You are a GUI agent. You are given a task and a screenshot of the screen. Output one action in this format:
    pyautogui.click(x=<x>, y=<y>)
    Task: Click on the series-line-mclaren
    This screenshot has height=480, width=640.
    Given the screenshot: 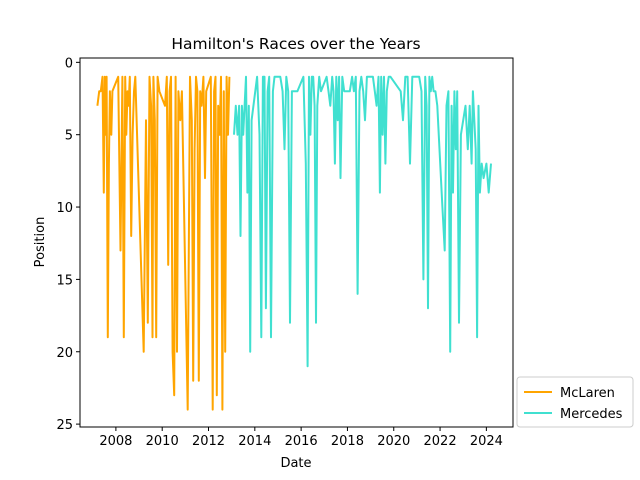 What is the action you would take?
    pyautogui.click(x=163, y=243)
    